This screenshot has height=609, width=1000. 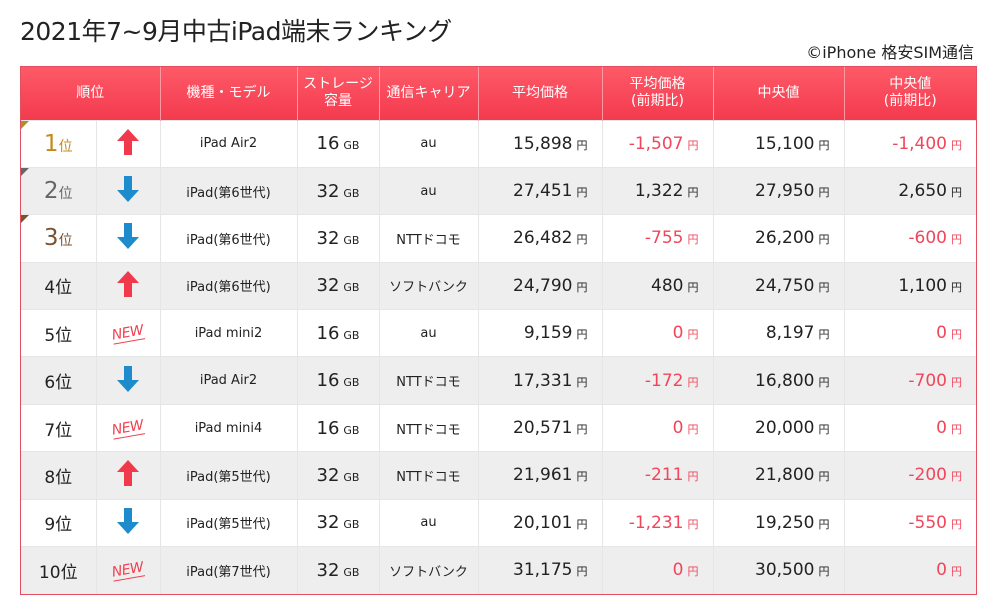 What do you see at coordinates (785, 143) in the screenshot?
I see `median-value: 15,100` at bounding box center [785, 143].